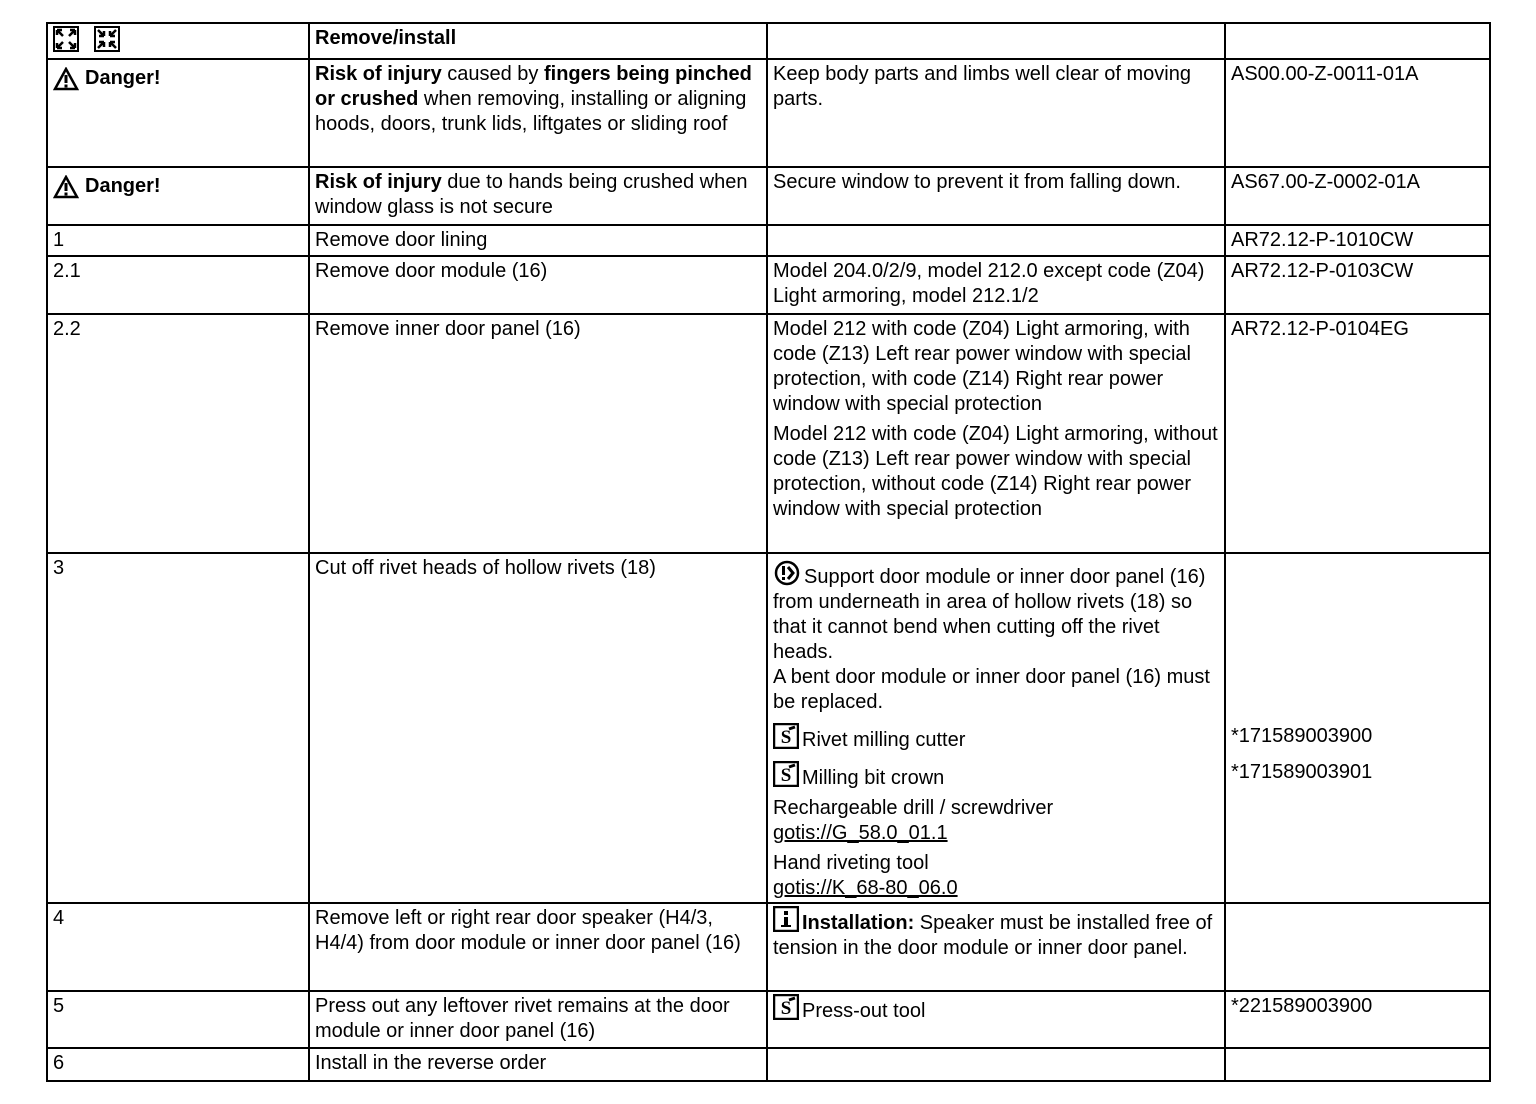  I want to click on reference-link: AR72.12-P-1010CW, so click(1357, 240).